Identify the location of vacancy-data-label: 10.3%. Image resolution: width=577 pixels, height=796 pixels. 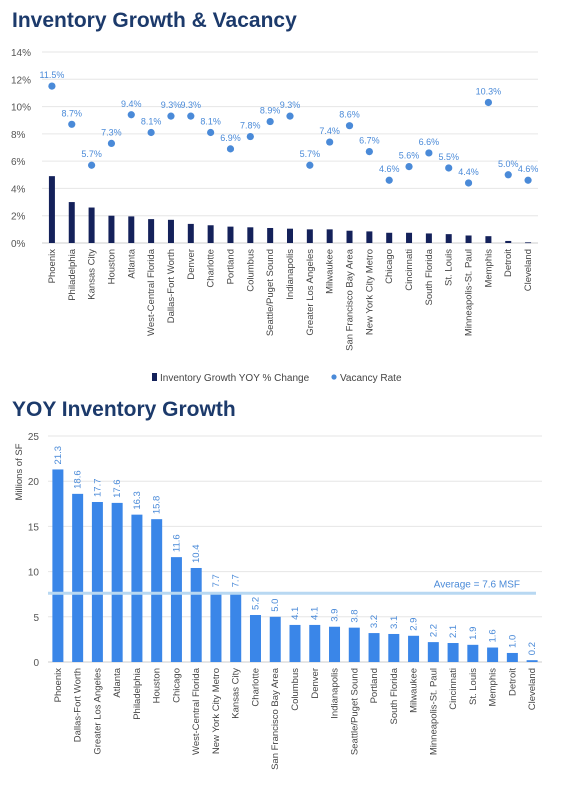
(489, 91).